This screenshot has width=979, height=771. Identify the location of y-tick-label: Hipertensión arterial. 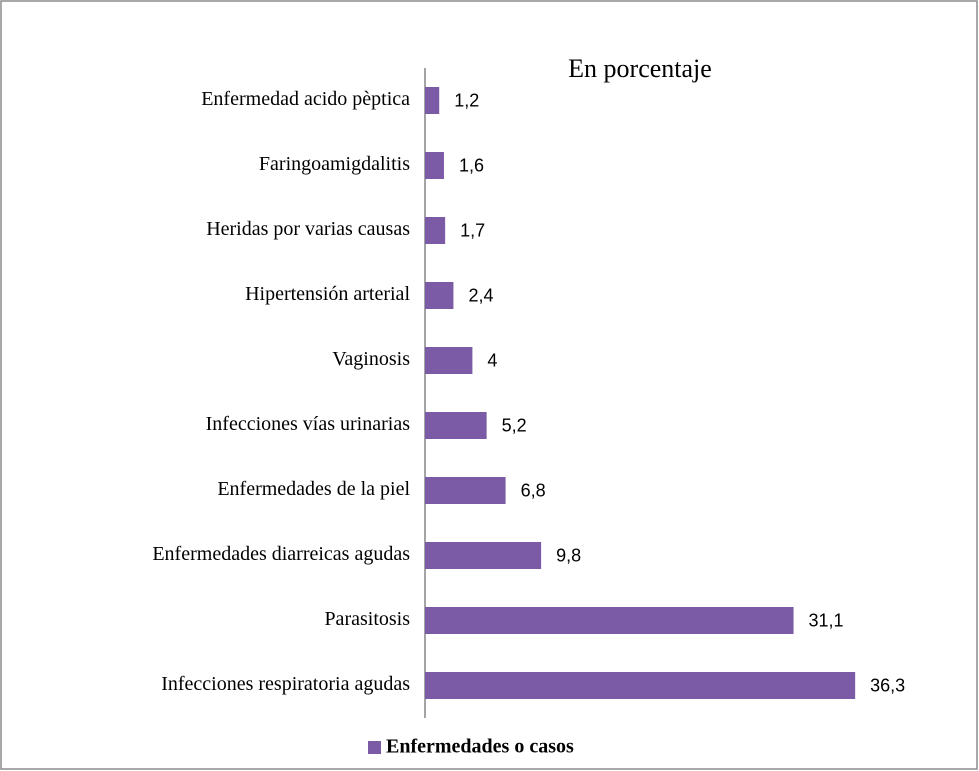
(327, 294).